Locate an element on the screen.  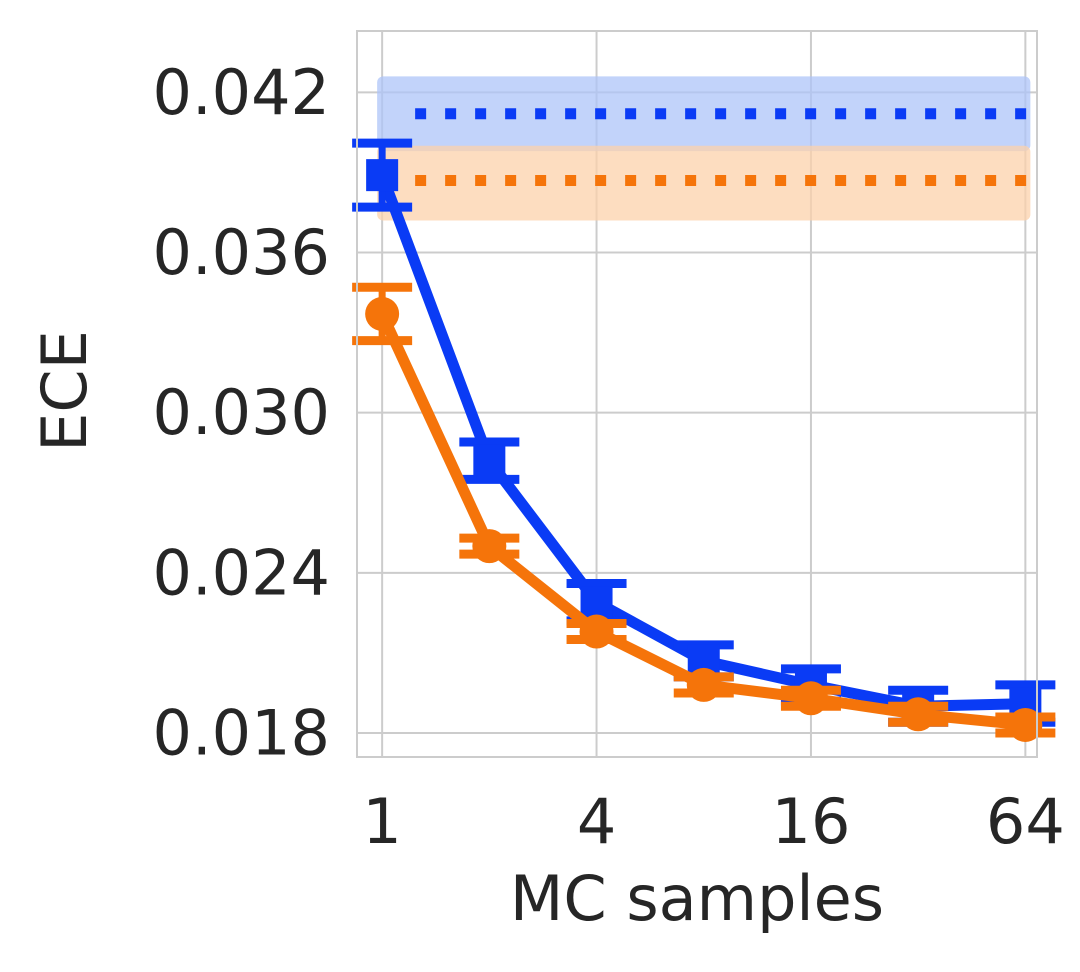
x-axis-label: MC samples is located at coordinates (697, 898).